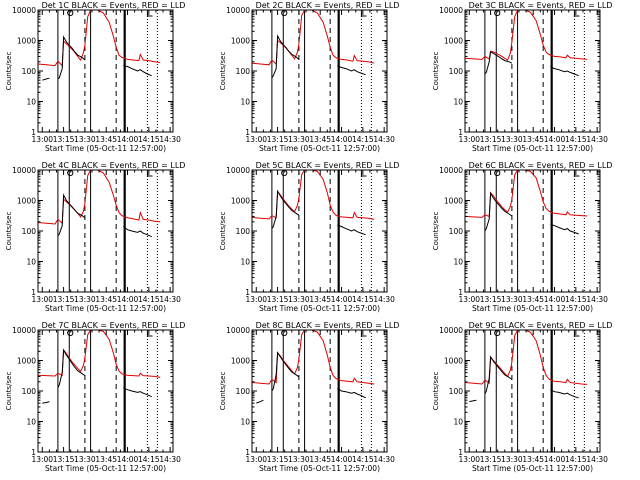  What do you see at coordinates (114, 325) in the screenshot?
I see `panel-title: Det 7C BLACK = Events, RED = LLD` at bounding box center [114, 325].